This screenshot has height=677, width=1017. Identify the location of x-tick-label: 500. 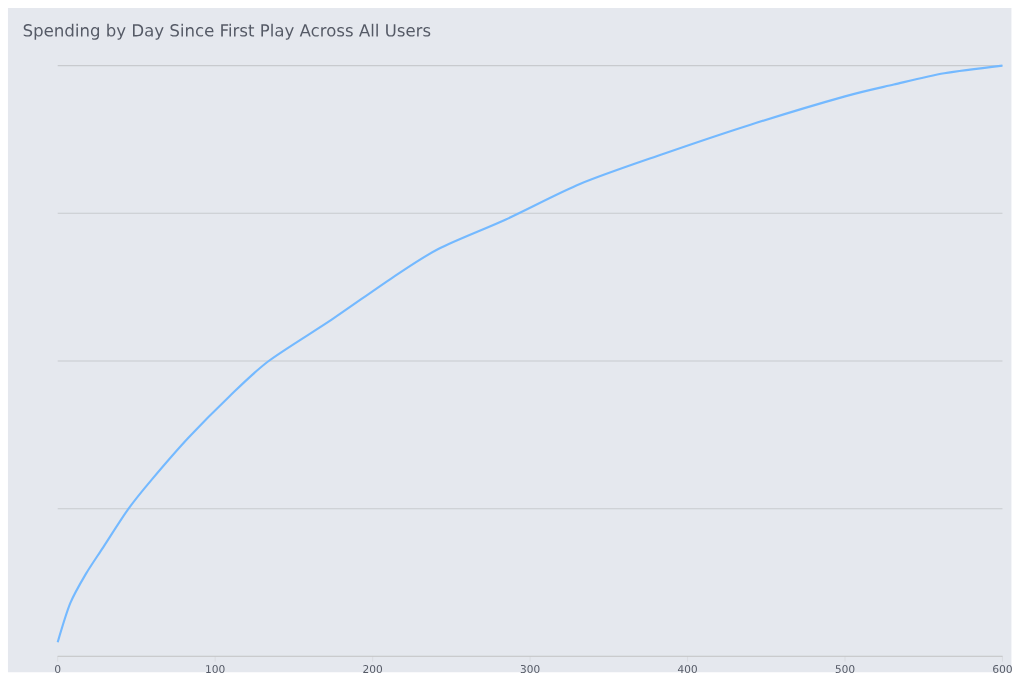
(845, 668).